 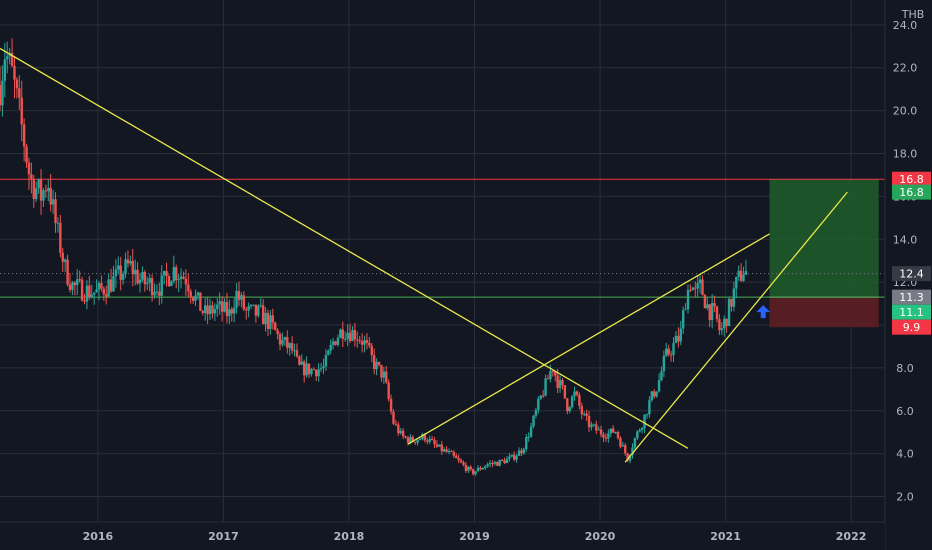 What do you see at coordinates (442, 535) in the screenshot?
I see `time-axis: 2016 2017 2018 2019 2020 2021 2022` at bounding box center [442, 535].